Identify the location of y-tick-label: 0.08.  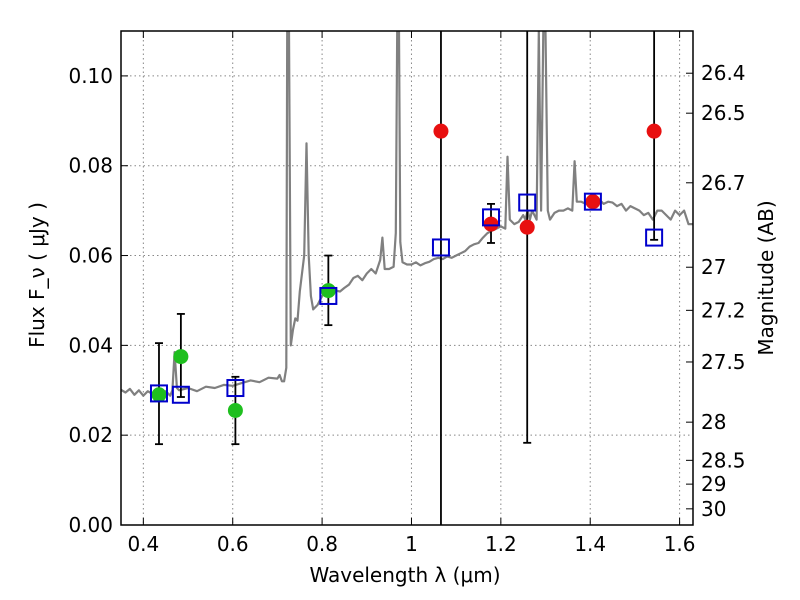
(90, 166).